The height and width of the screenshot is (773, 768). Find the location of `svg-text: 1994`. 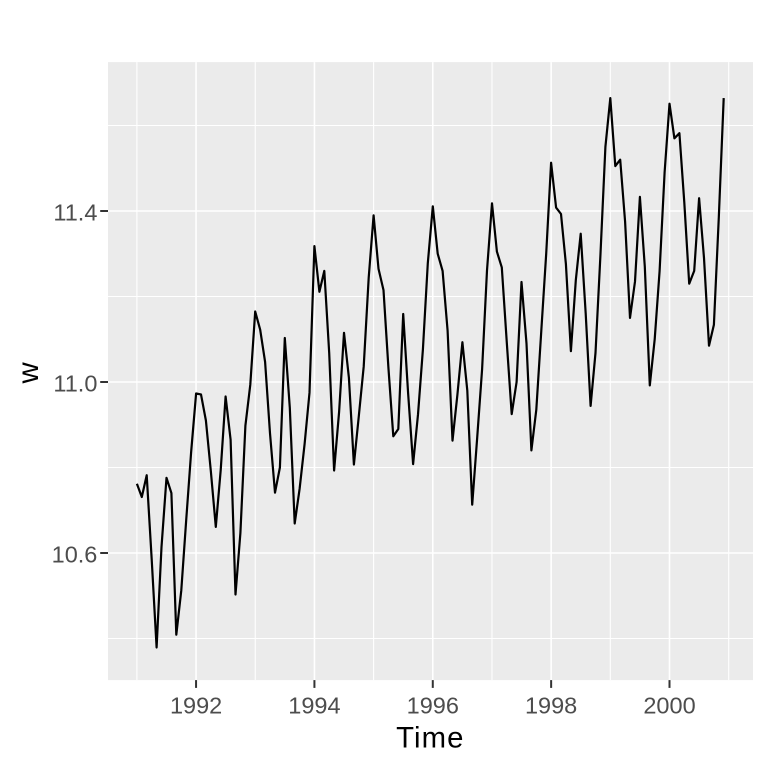

svg-text: 1994 is located at coordinates (314, 706).